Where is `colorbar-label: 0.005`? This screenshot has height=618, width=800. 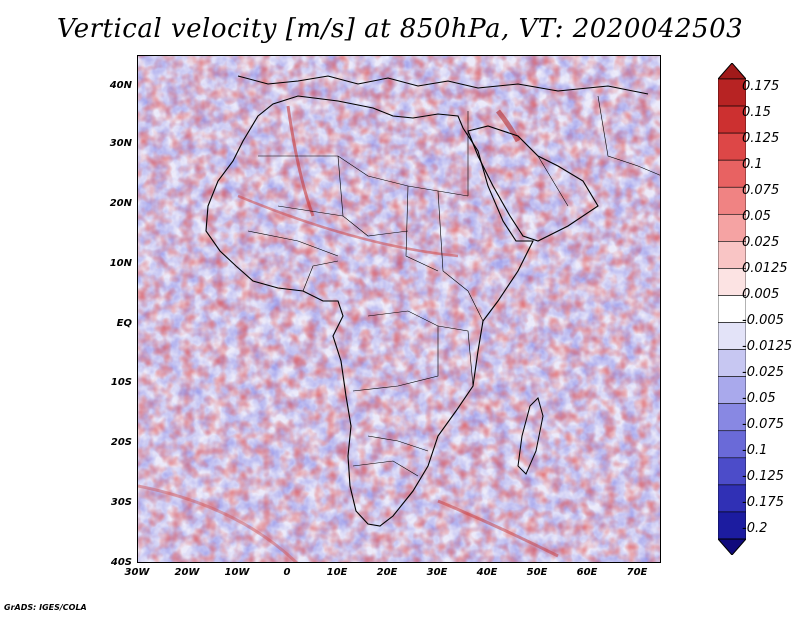 colorbar-label: 0.005 is located at coordinates (761, 294).